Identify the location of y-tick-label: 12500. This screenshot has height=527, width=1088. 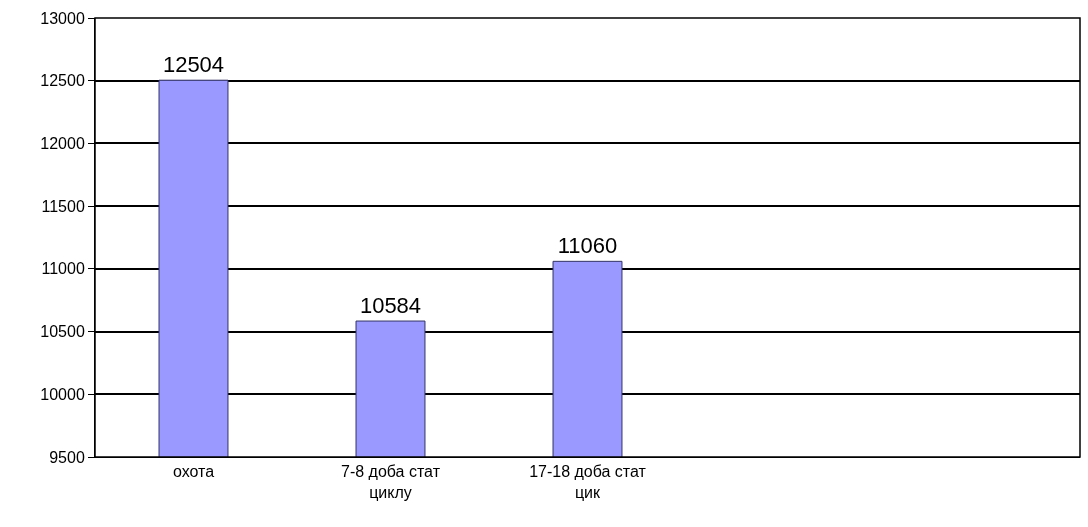
(62, 81).